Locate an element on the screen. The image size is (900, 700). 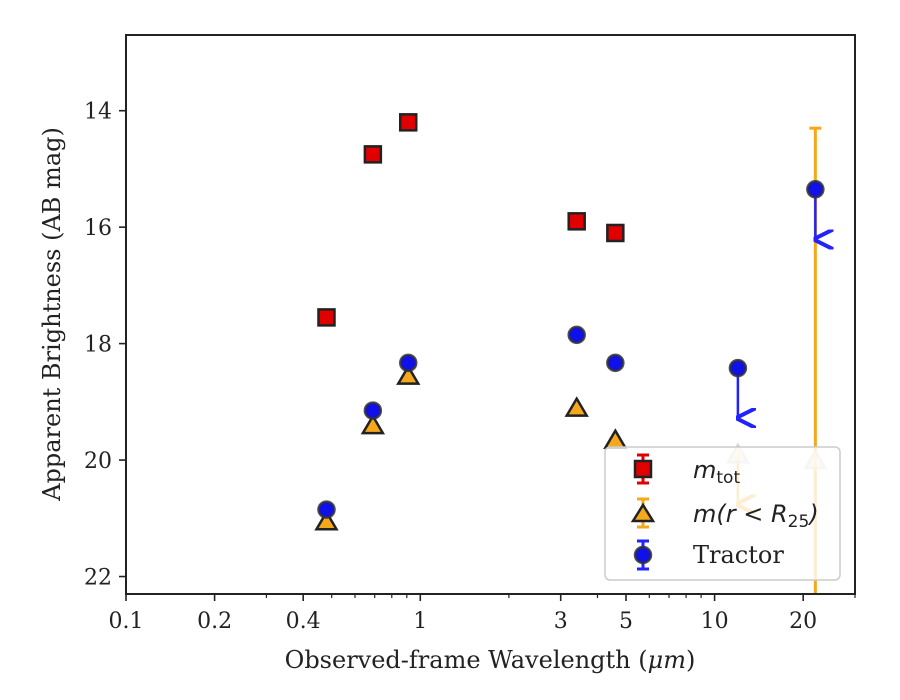
y-tick-label: 18 is located at coordinates (98, 345).